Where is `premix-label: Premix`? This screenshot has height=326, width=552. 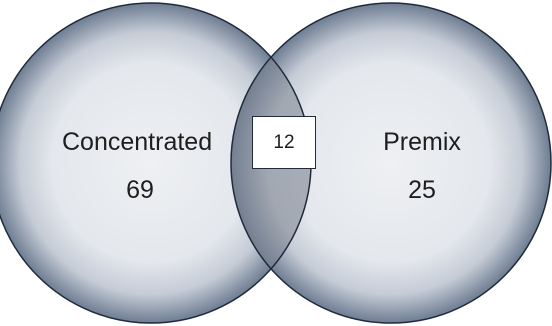 premix-label: Premix is located at coordinates (422, 142).